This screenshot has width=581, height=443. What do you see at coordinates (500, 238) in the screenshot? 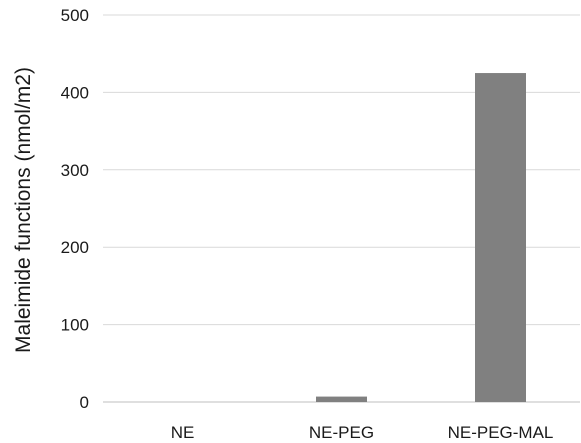
I see `bar-ne-peg-mal` at bounding box center [500, 238].